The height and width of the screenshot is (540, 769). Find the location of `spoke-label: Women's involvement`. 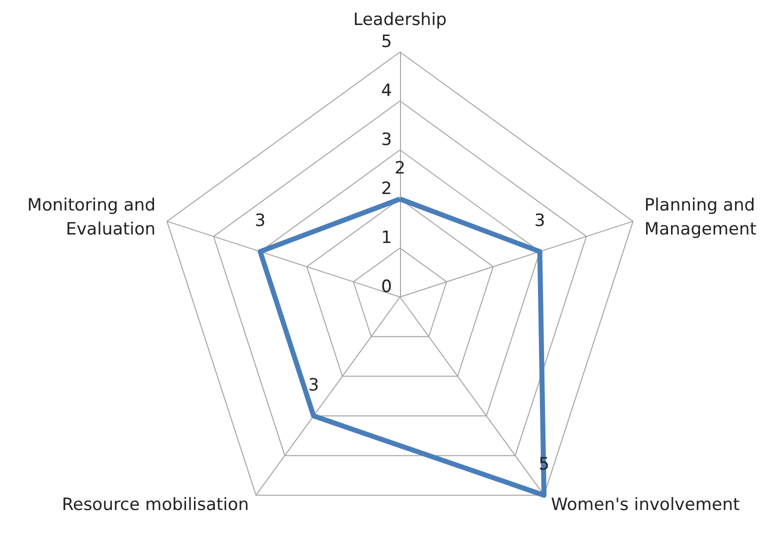

spoke-label: Women's involvement is located at coordinates (645, 504).